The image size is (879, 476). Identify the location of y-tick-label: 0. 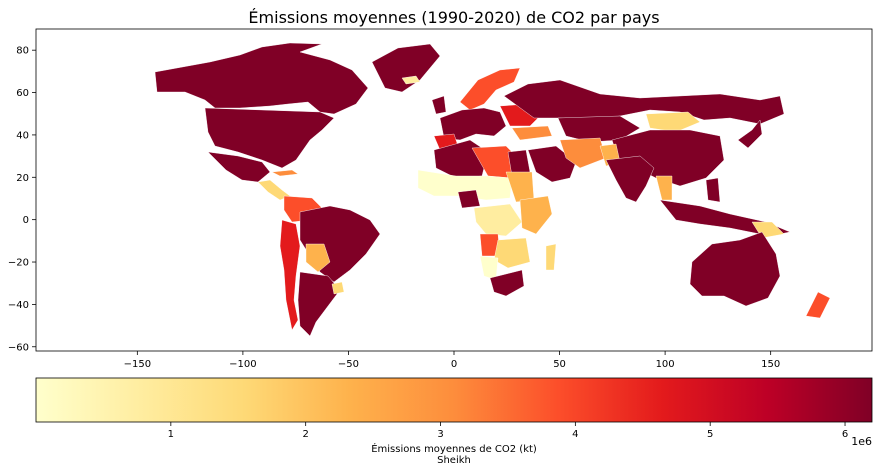
(26, 220).